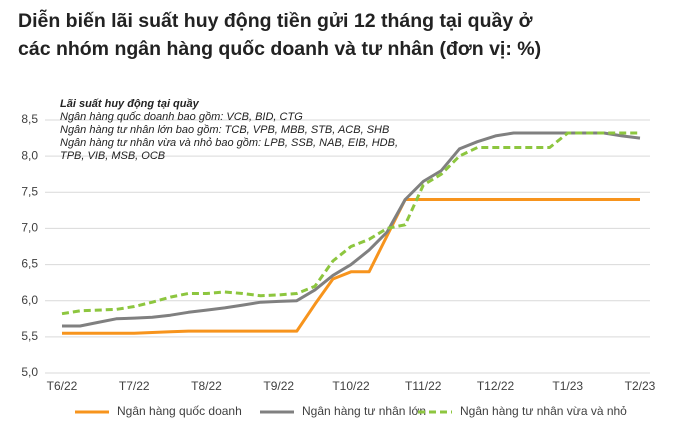 The height and width of the screenshot is (429, 700). I want to click on y-tick-label: 7,0, so click(29, 228).